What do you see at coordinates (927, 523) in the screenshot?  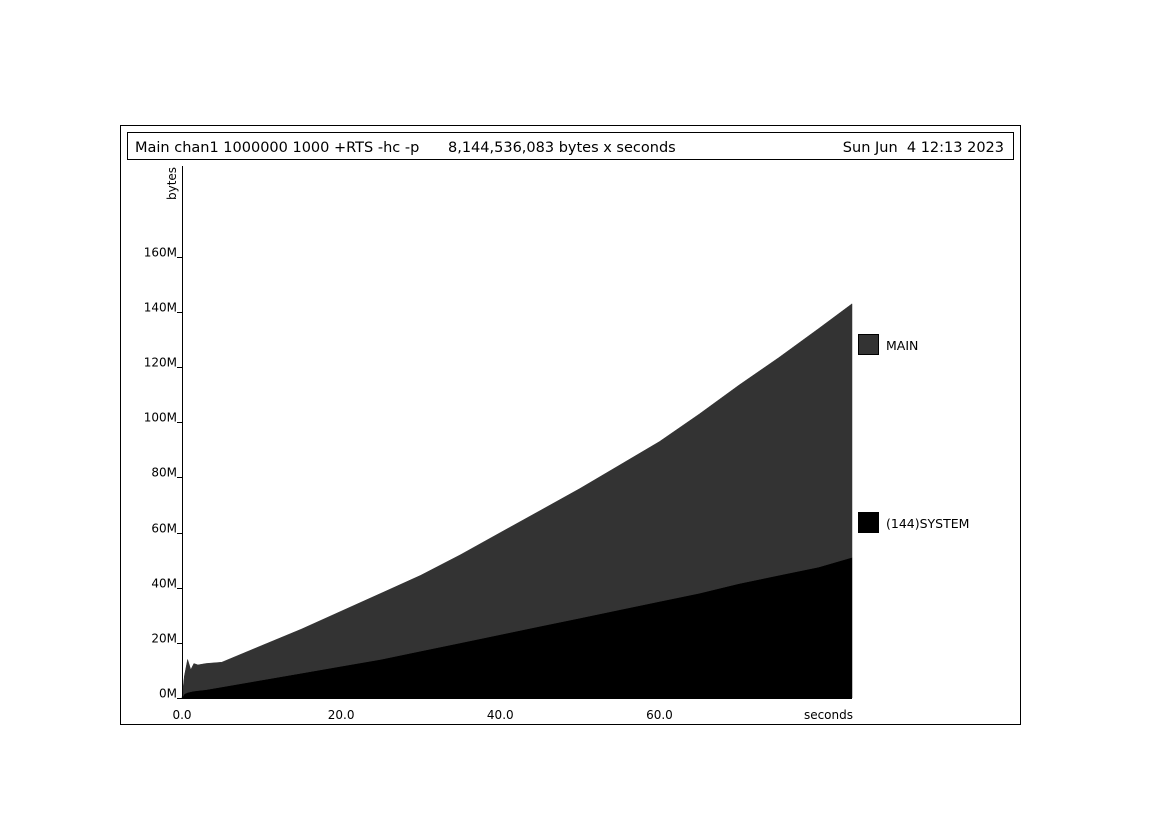 I see `legend-label: (144)SYSTEM` at bounding box center [927, 523].